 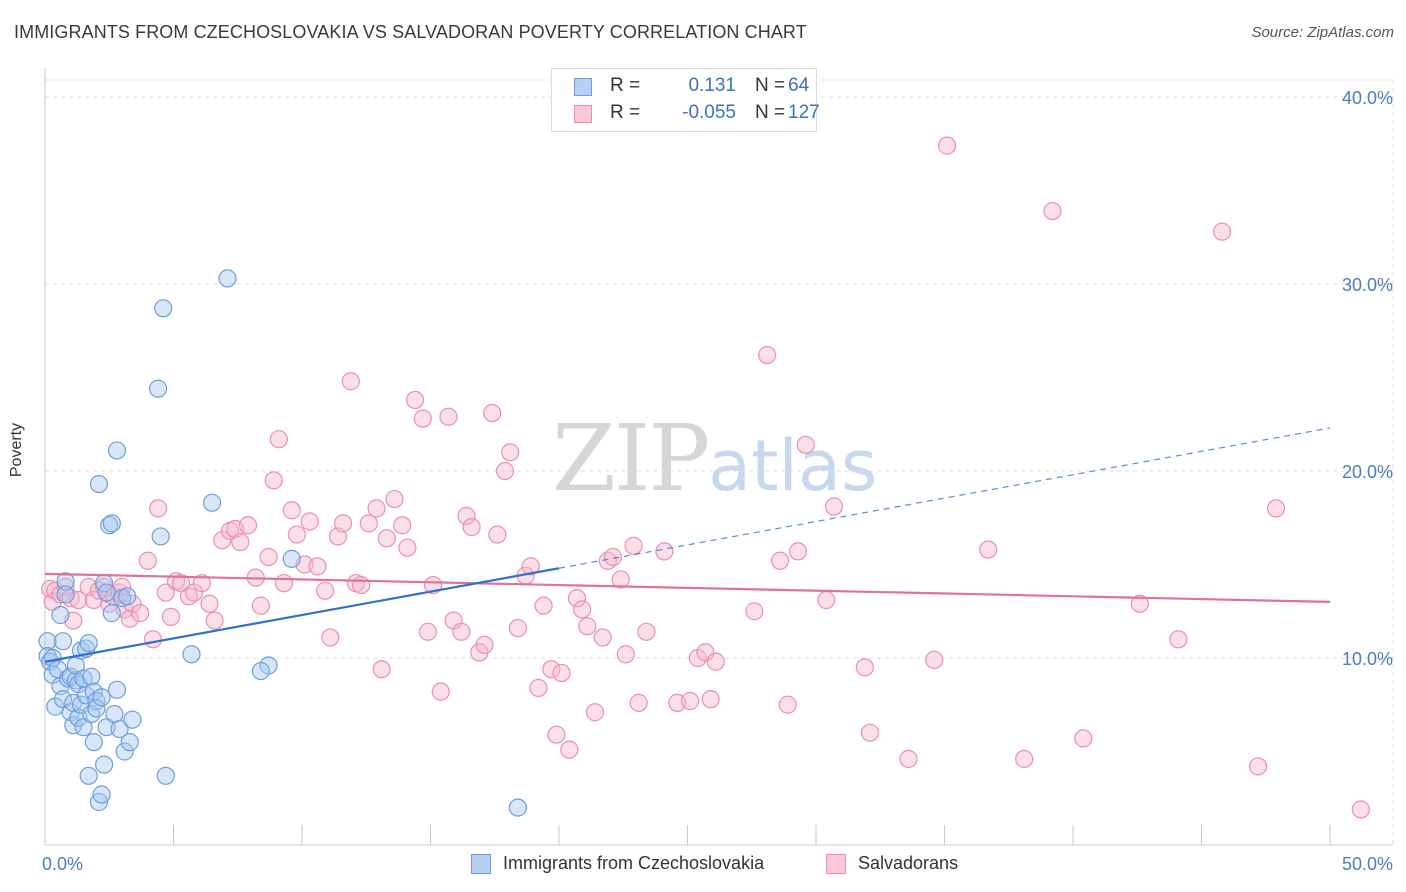 I want to click on y-tick-label: 20.0%, so click(x=1367, y=472).